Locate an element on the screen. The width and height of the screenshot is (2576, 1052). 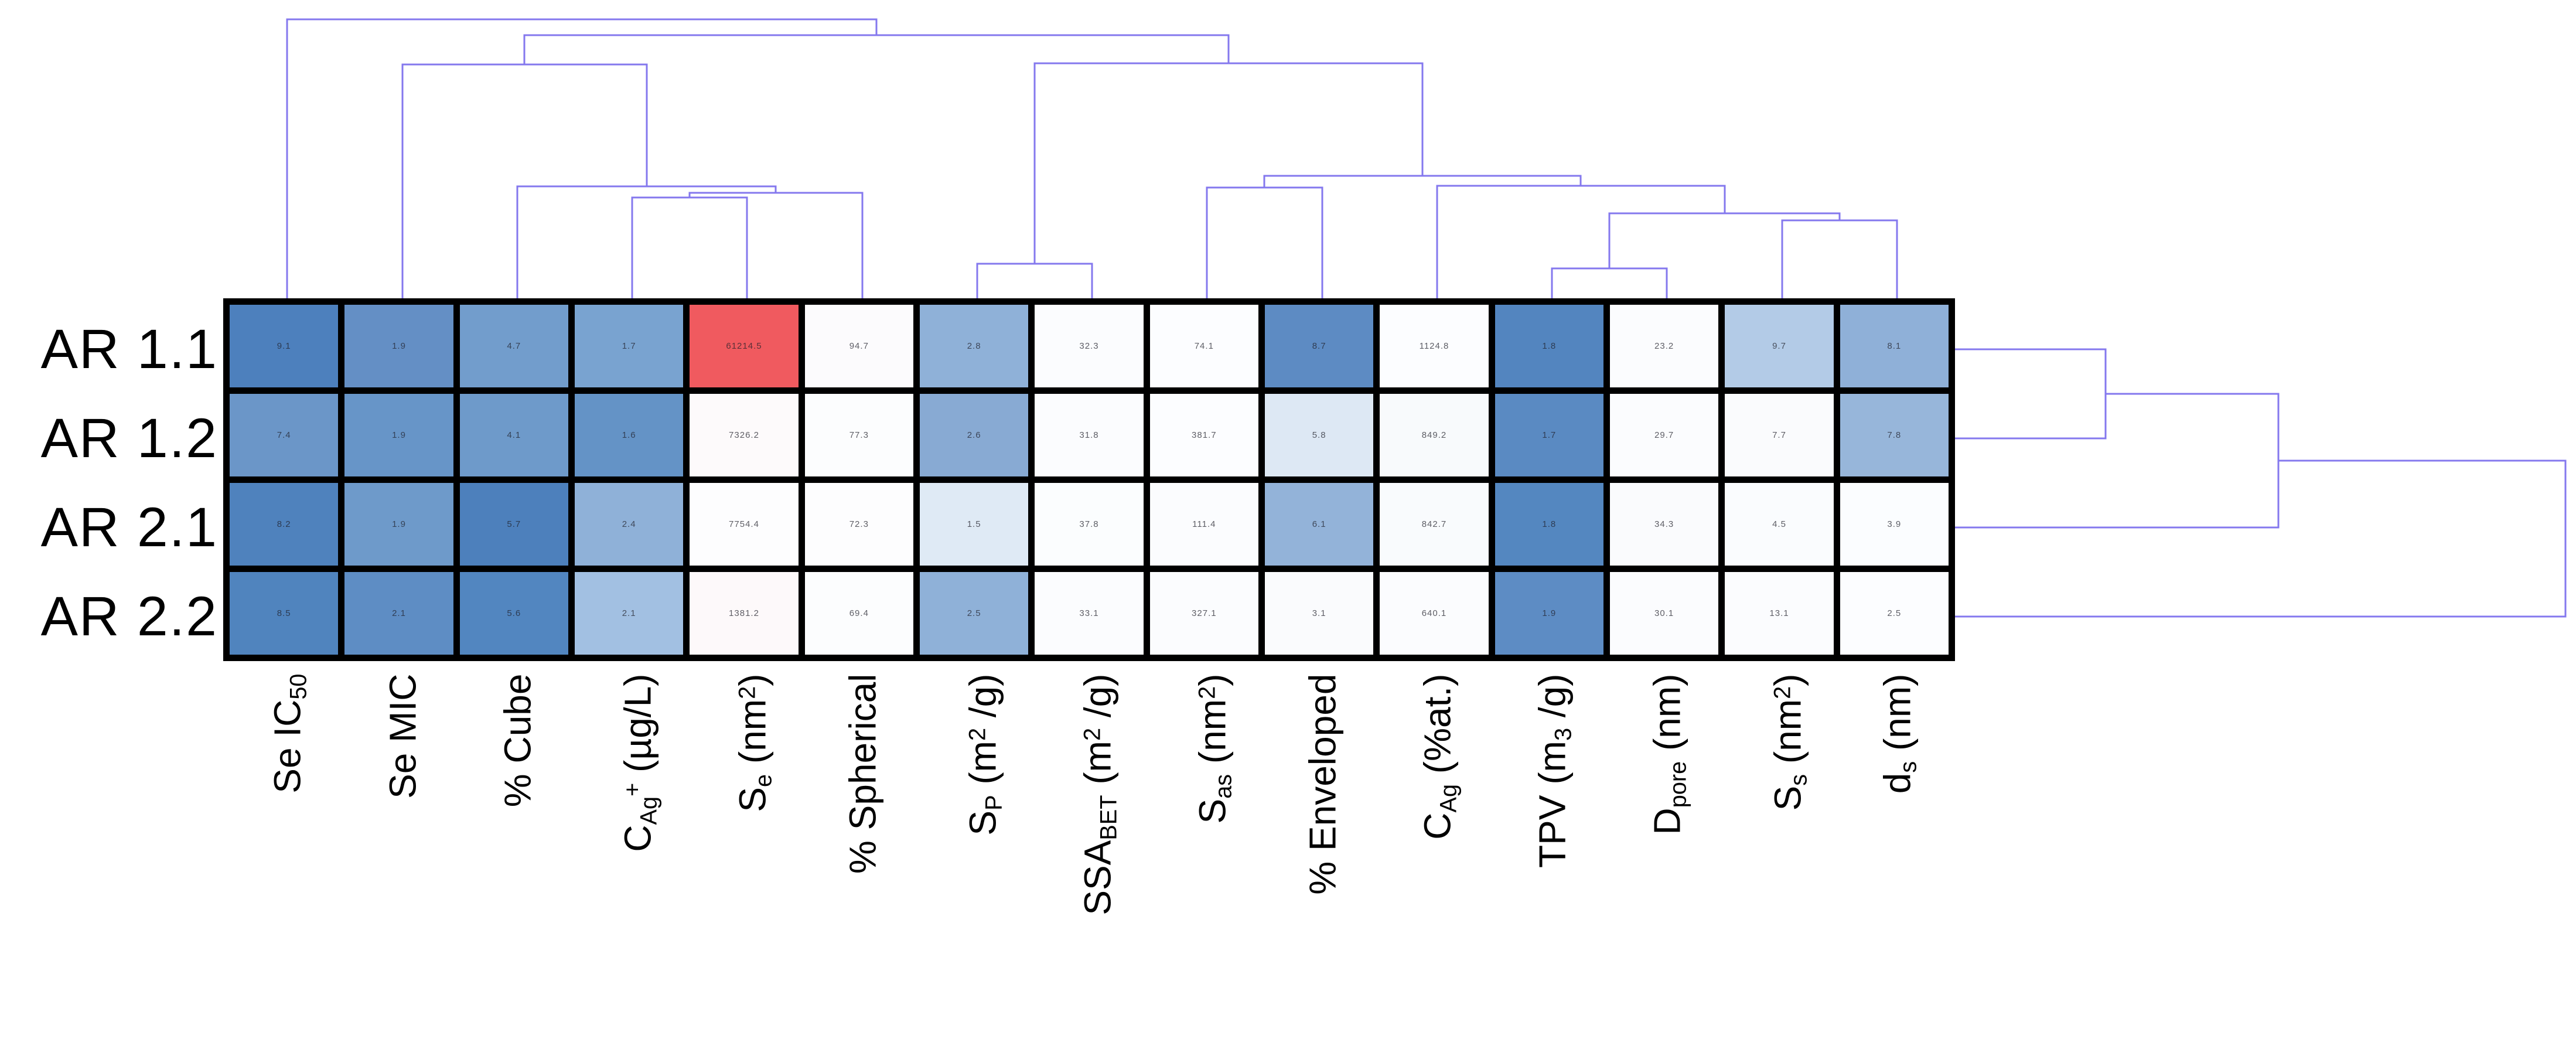
heatmap-cell: 74.1 is located at coordinates (1203, 346).